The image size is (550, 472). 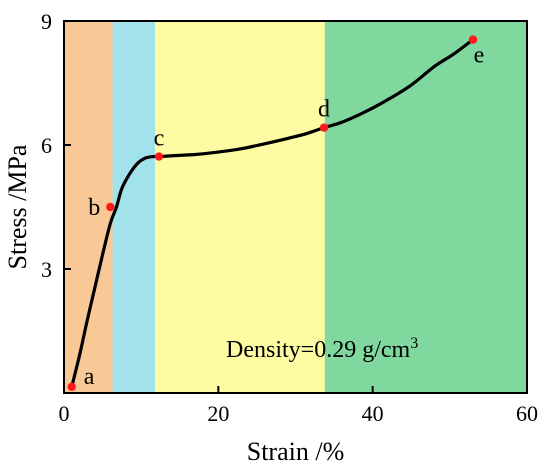 I want to click on y-tick-label-3: 3, so click(x=46, y=269).